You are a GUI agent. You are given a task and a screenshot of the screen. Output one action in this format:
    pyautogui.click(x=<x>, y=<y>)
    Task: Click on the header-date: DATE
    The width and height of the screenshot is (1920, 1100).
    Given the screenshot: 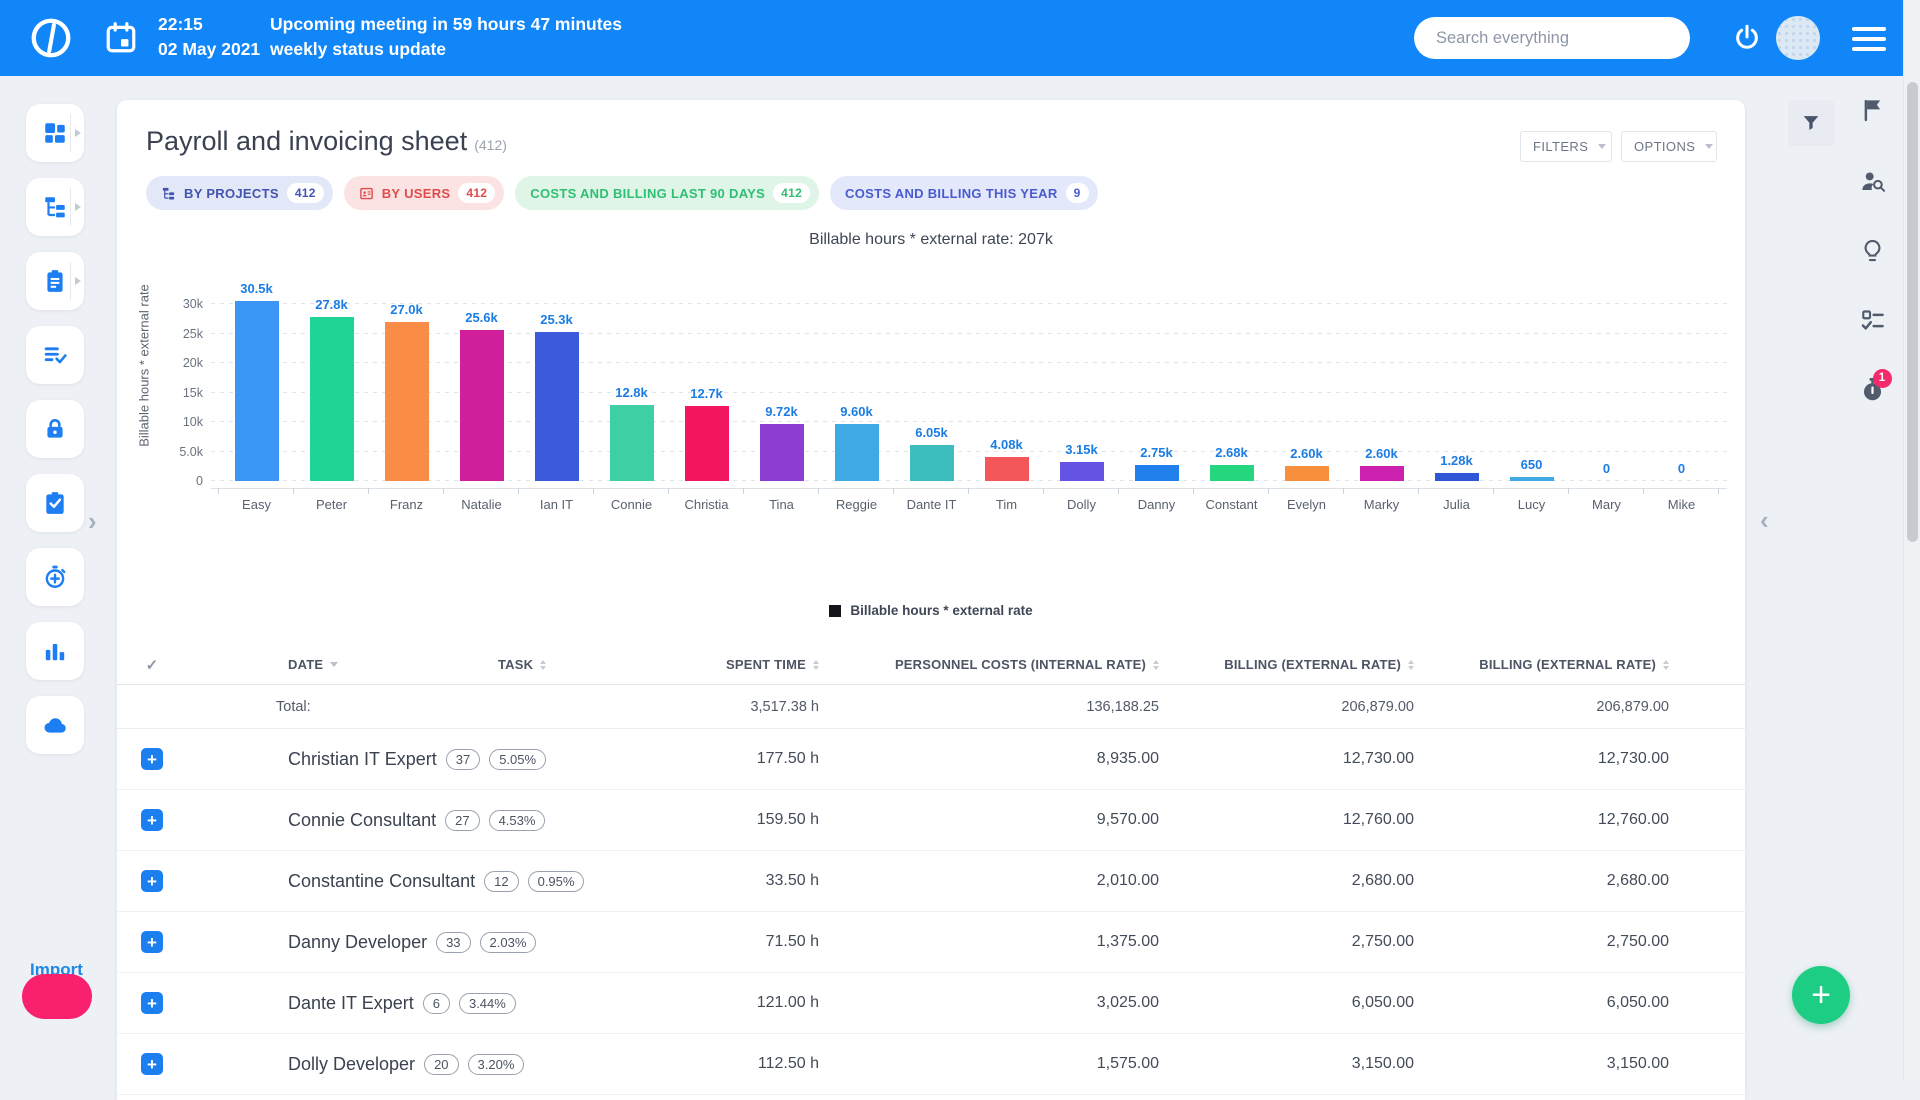 What is the action you would take?
    pyautogui.click(x=393, y=664)
    